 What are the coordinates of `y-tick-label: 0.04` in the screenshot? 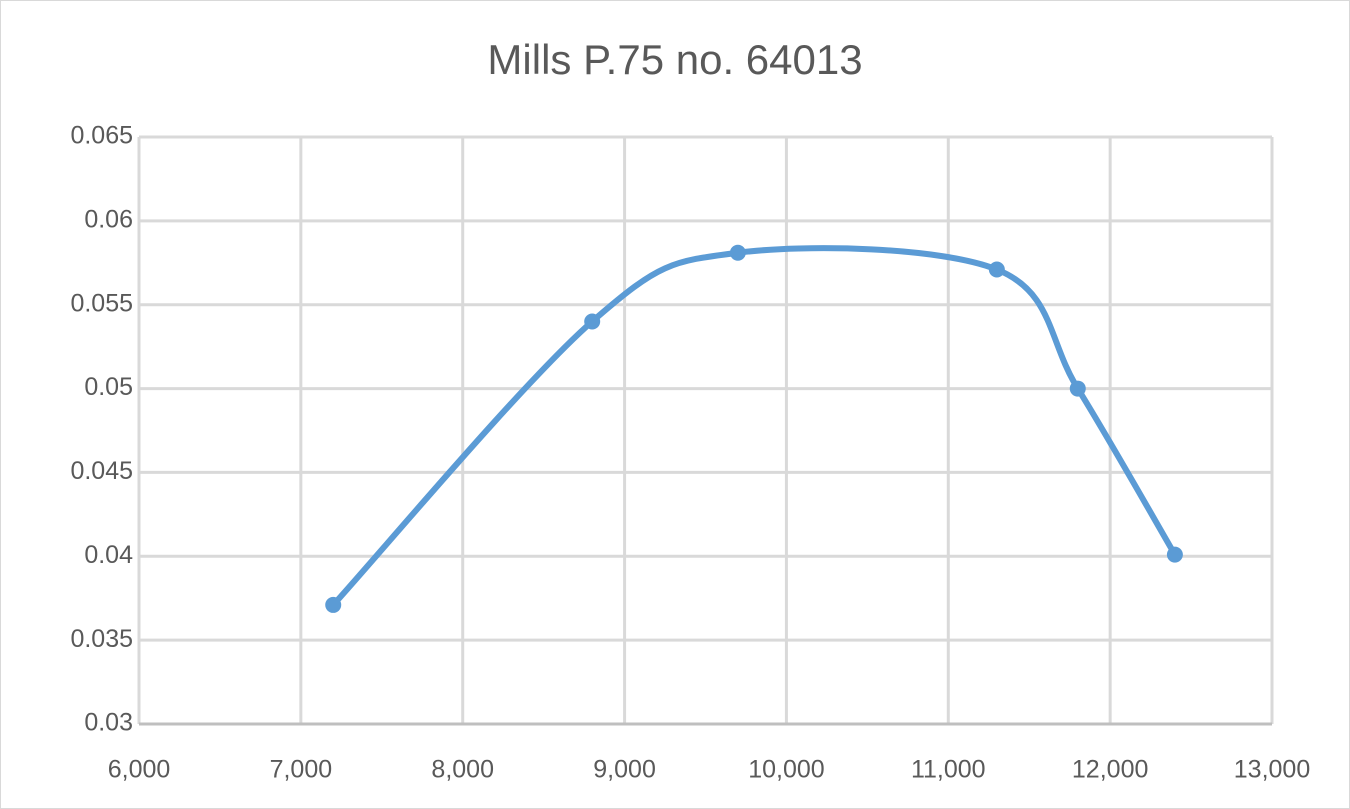 It's located at (108, 555).